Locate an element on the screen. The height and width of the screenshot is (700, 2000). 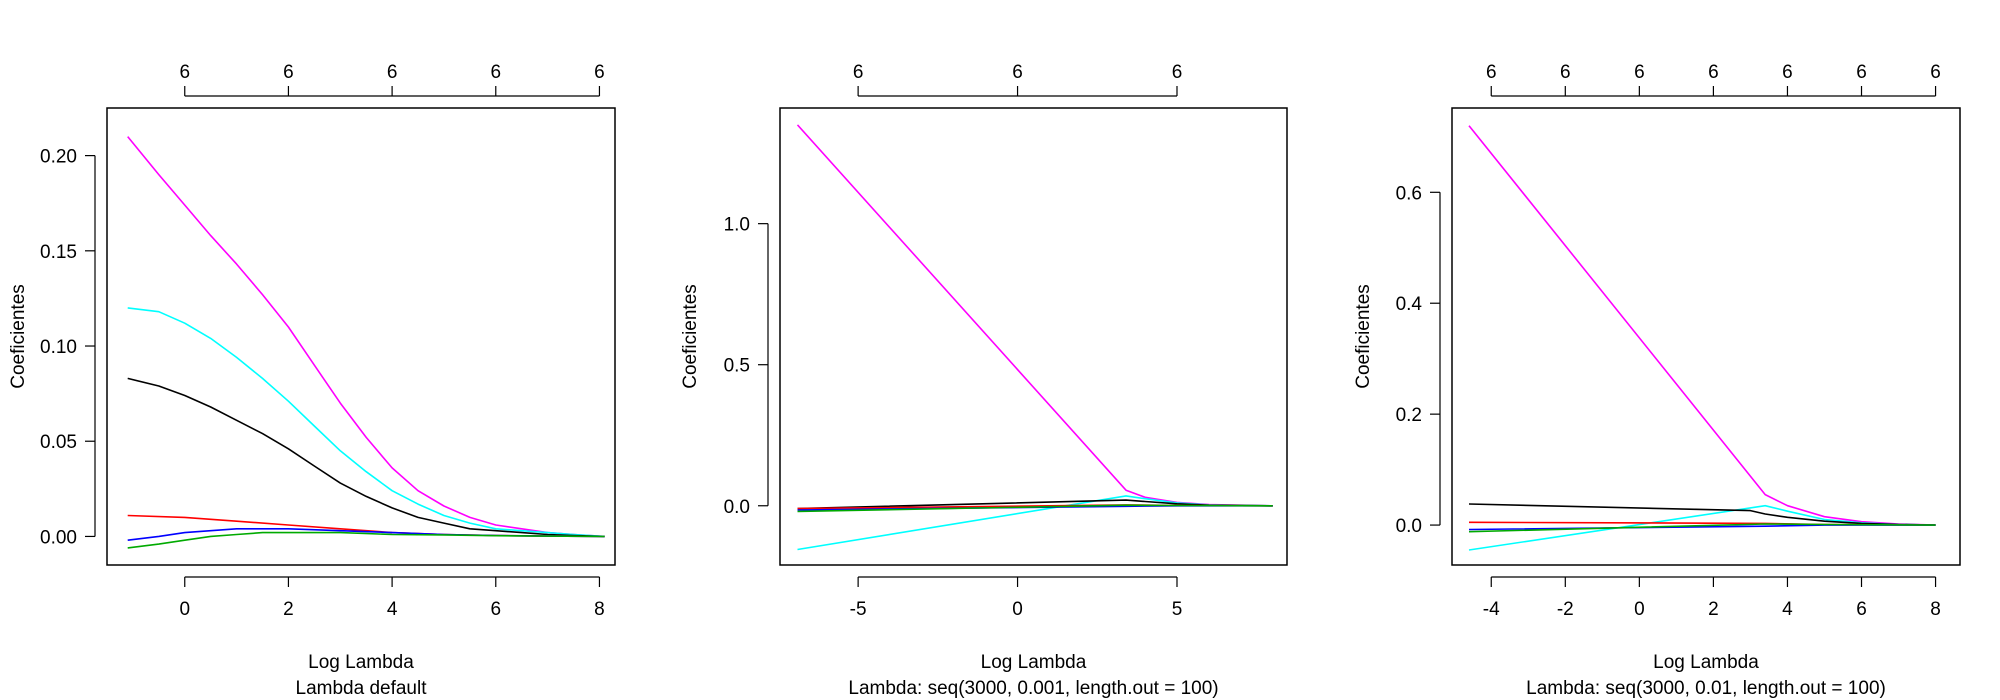
x-tick-label: -2 is located at coordinates (1565, 609).